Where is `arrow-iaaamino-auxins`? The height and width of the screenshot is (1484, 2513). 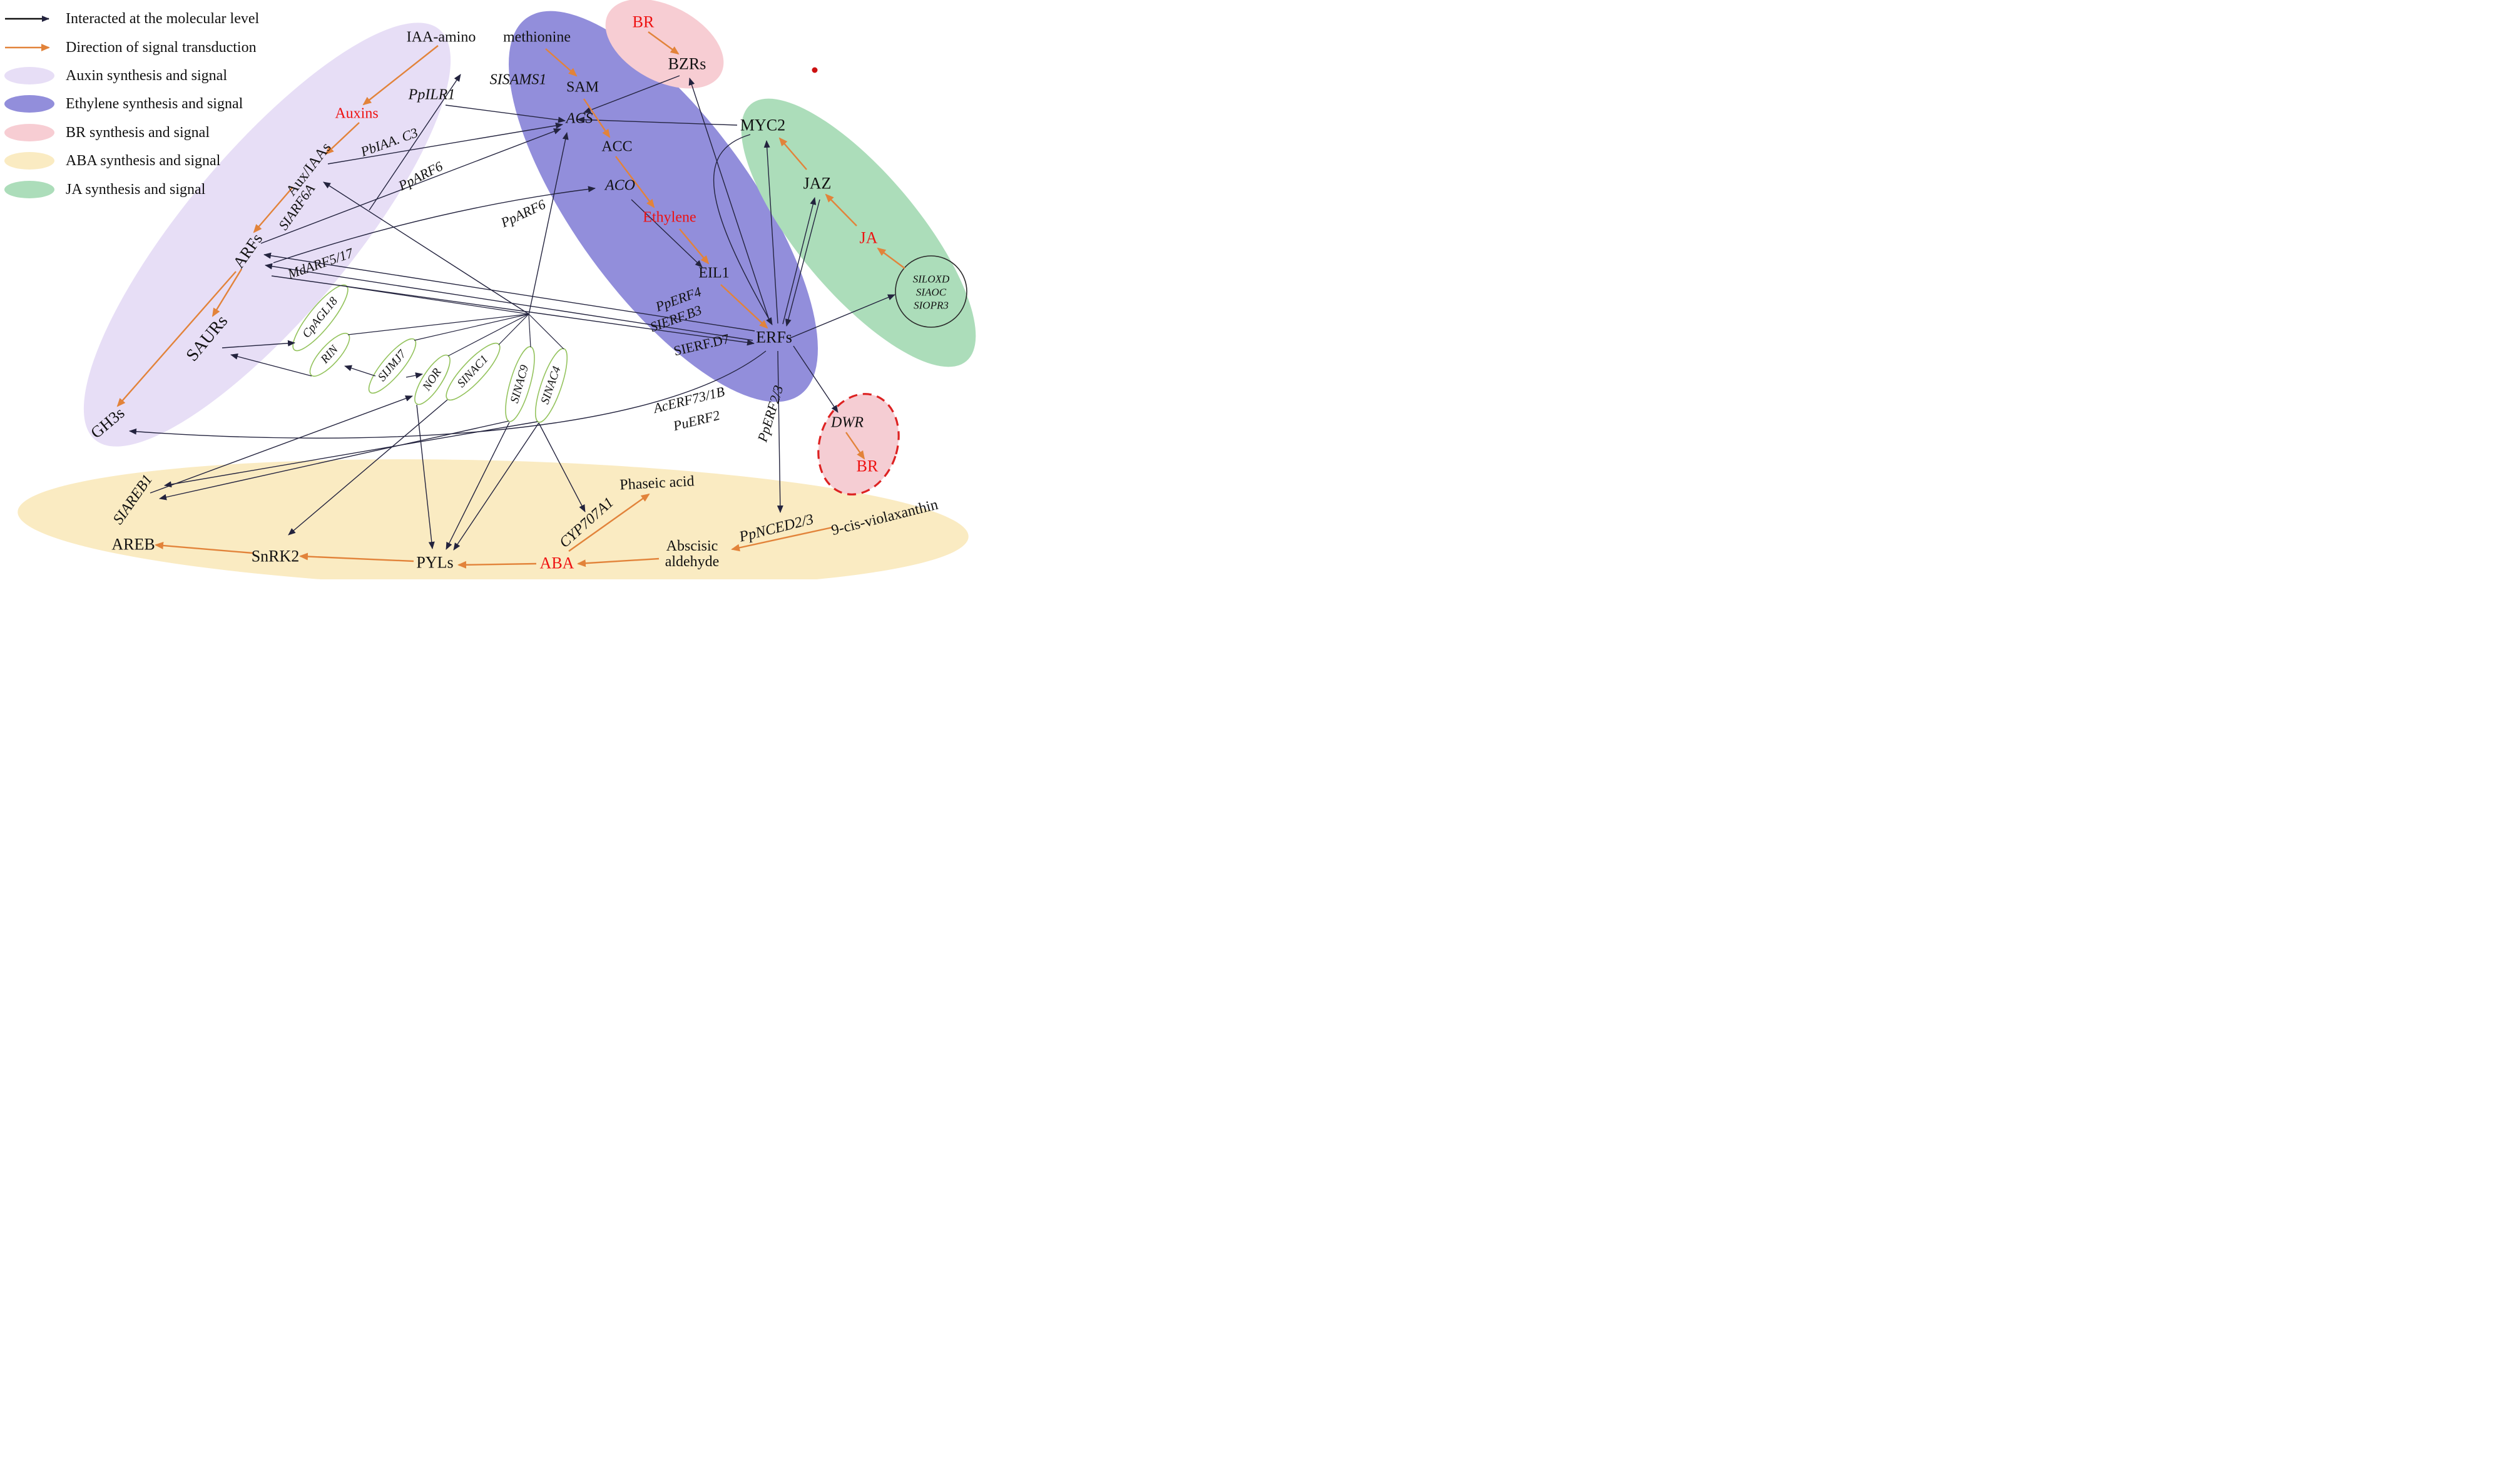 arrow-iaaamino-auxins is located at coordinates (400, 75).